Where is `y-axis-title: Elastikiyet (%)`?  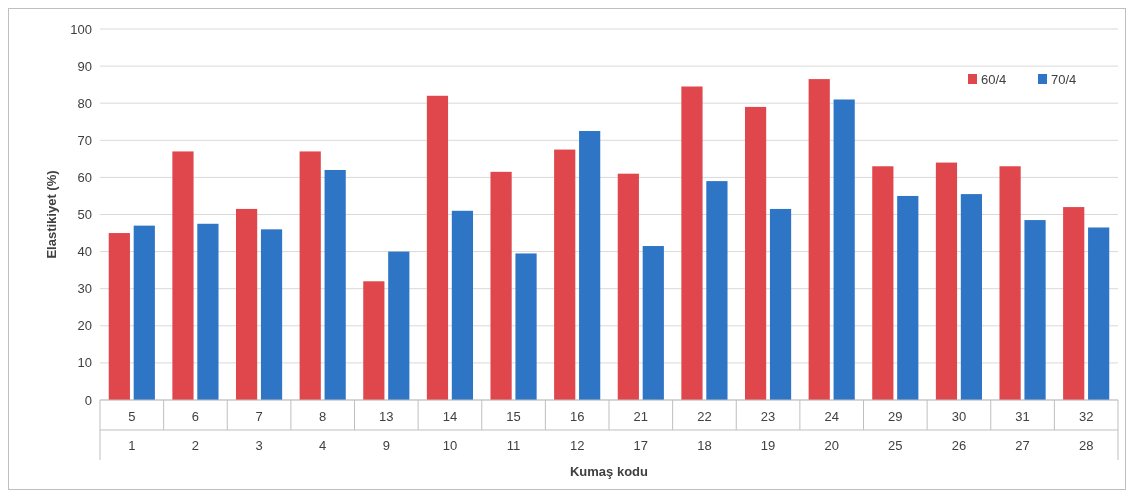 y-axis-title: Elastikiyet (%) is located at coordinates (51, 214).